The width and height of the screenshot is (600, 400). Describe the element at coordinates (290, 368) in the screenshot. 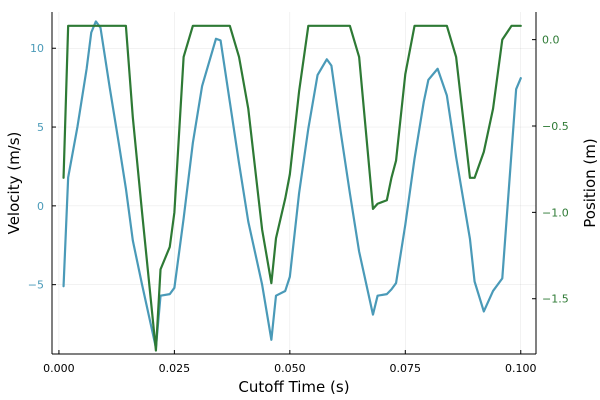

I see `x-tick-label-2: 0.050` at that location.